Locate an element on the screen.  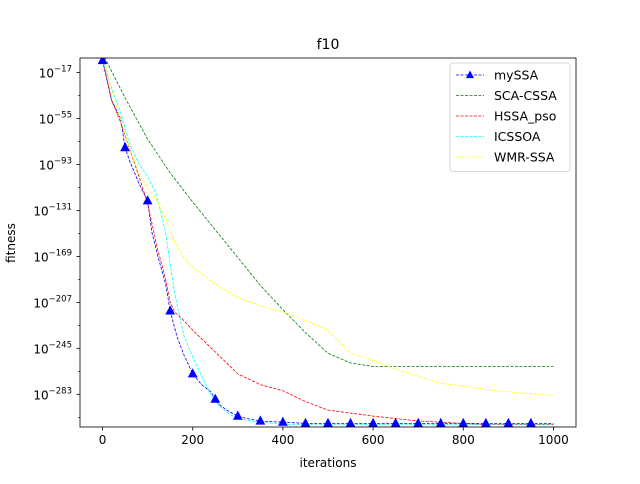
legend: mySSA SCA-CSSA HSSA_pso ICSSOA WMR-SSA is located at coordinates (510, 117).